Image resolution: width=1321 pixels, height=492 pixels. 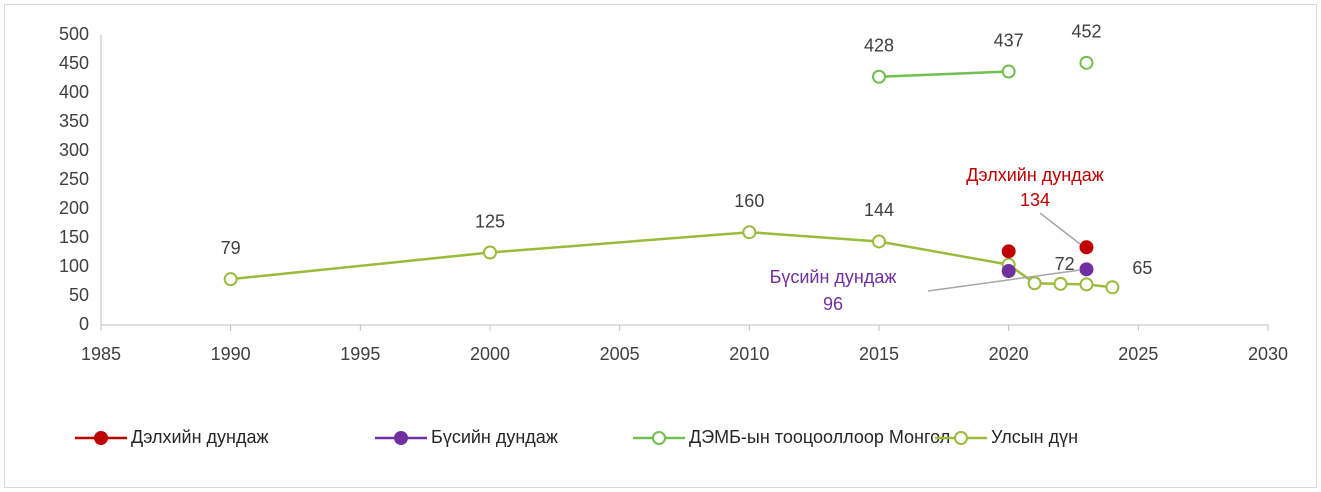 What do you see at coordinates (74, 121) in the screenshot?
I see `y-tick-label: 350` at bounding box center [74, 121].